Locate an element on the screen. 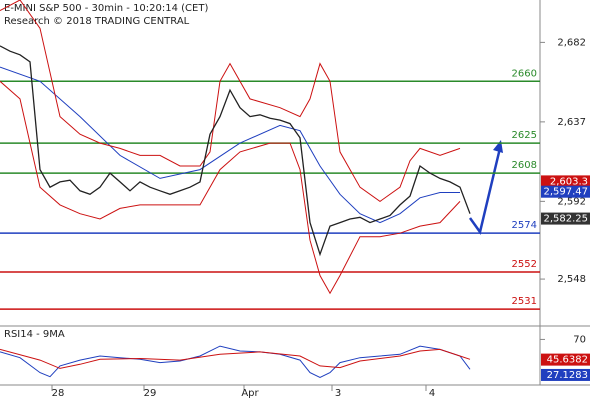  level-label: 2660 is located at coordinates (524, 73).